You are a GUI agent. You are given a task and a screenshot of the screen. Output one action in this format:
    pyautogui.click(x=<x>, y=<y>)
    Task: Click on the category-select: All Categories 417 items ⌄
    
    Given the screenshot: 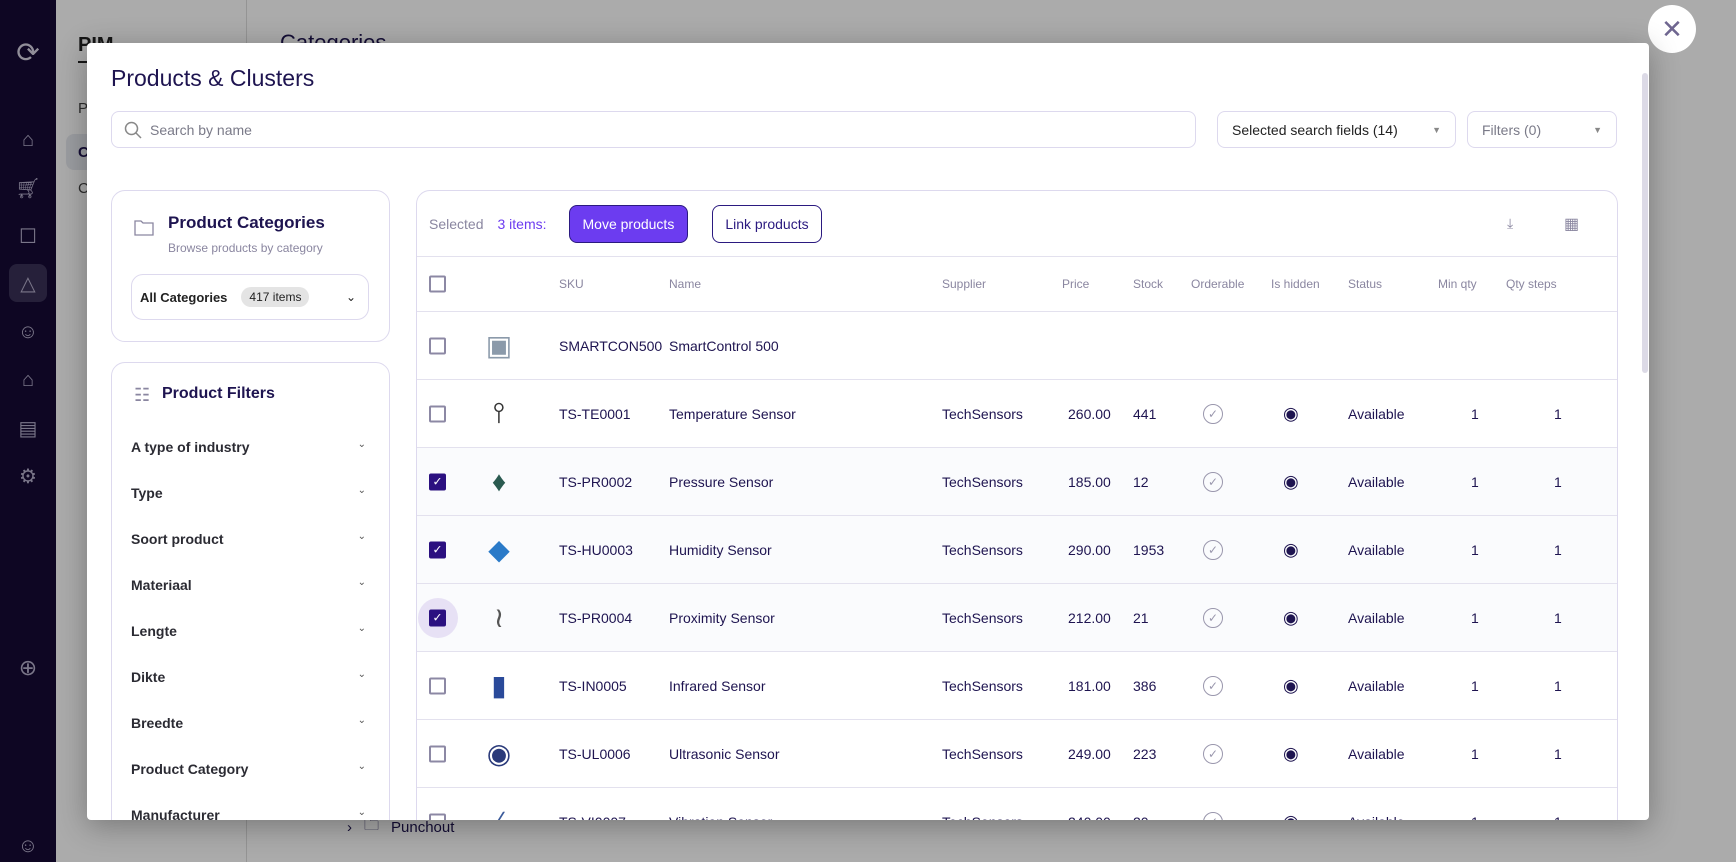 What is the action you would take?
    pyautogui.click(x=250, y=297)
    